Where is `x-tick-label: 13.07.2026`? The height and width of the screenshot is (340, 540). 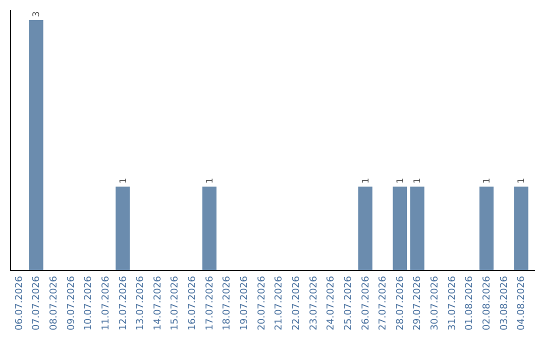 x-tick-label: 13.07.2026 is located at coordinates (140, 303).